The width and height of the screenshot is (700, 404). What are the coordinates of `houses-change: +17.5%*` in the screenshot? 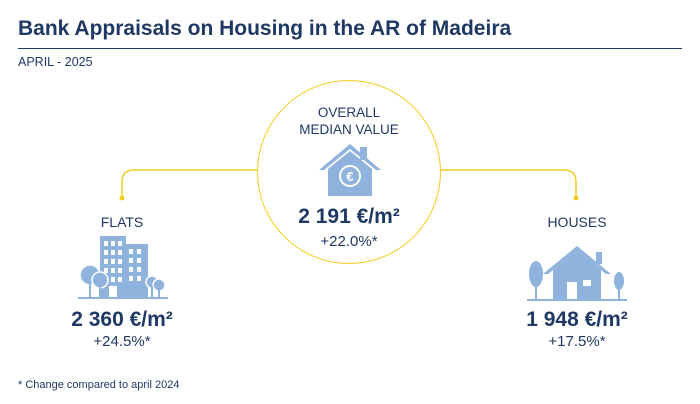 It's located at (577, 341).